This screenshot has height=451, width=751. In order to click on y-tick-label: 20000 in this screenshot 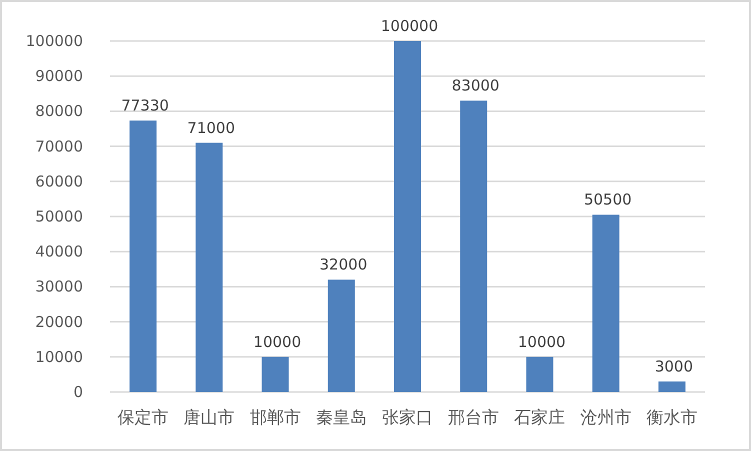, I will do `click(59, 321)`.